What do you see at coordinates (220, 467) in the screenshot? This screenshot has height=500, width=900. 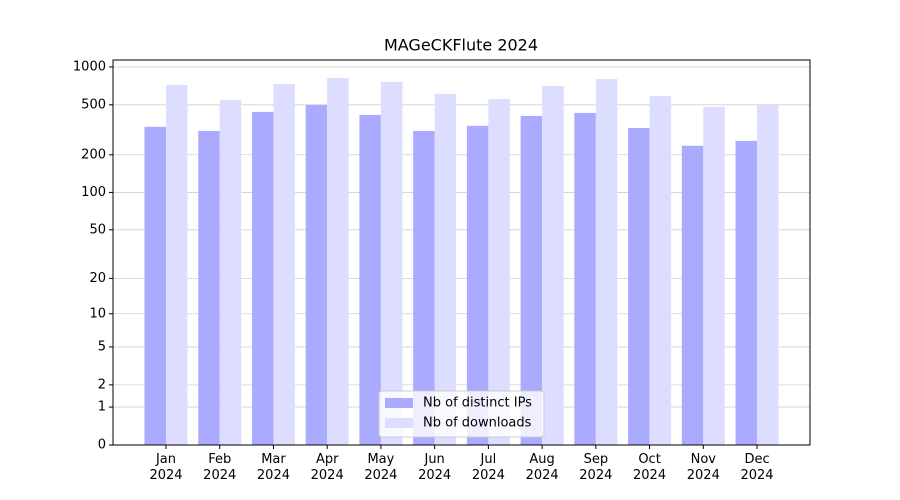 I see `x-tick-label: Feb 2024` at bounding box center [220, 467].